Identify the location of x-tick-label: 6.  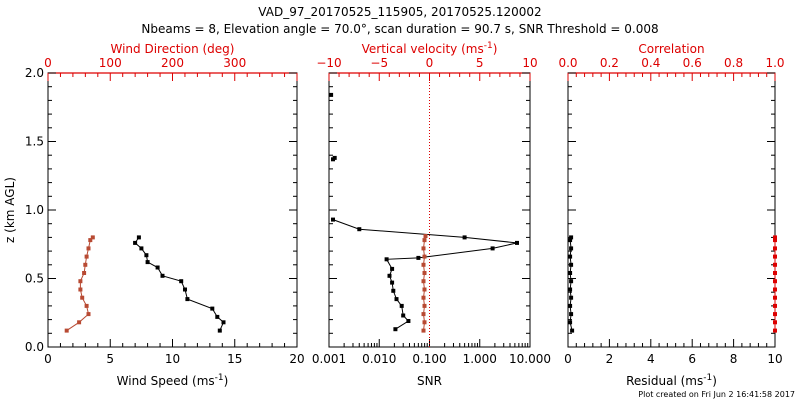
(692, 359).